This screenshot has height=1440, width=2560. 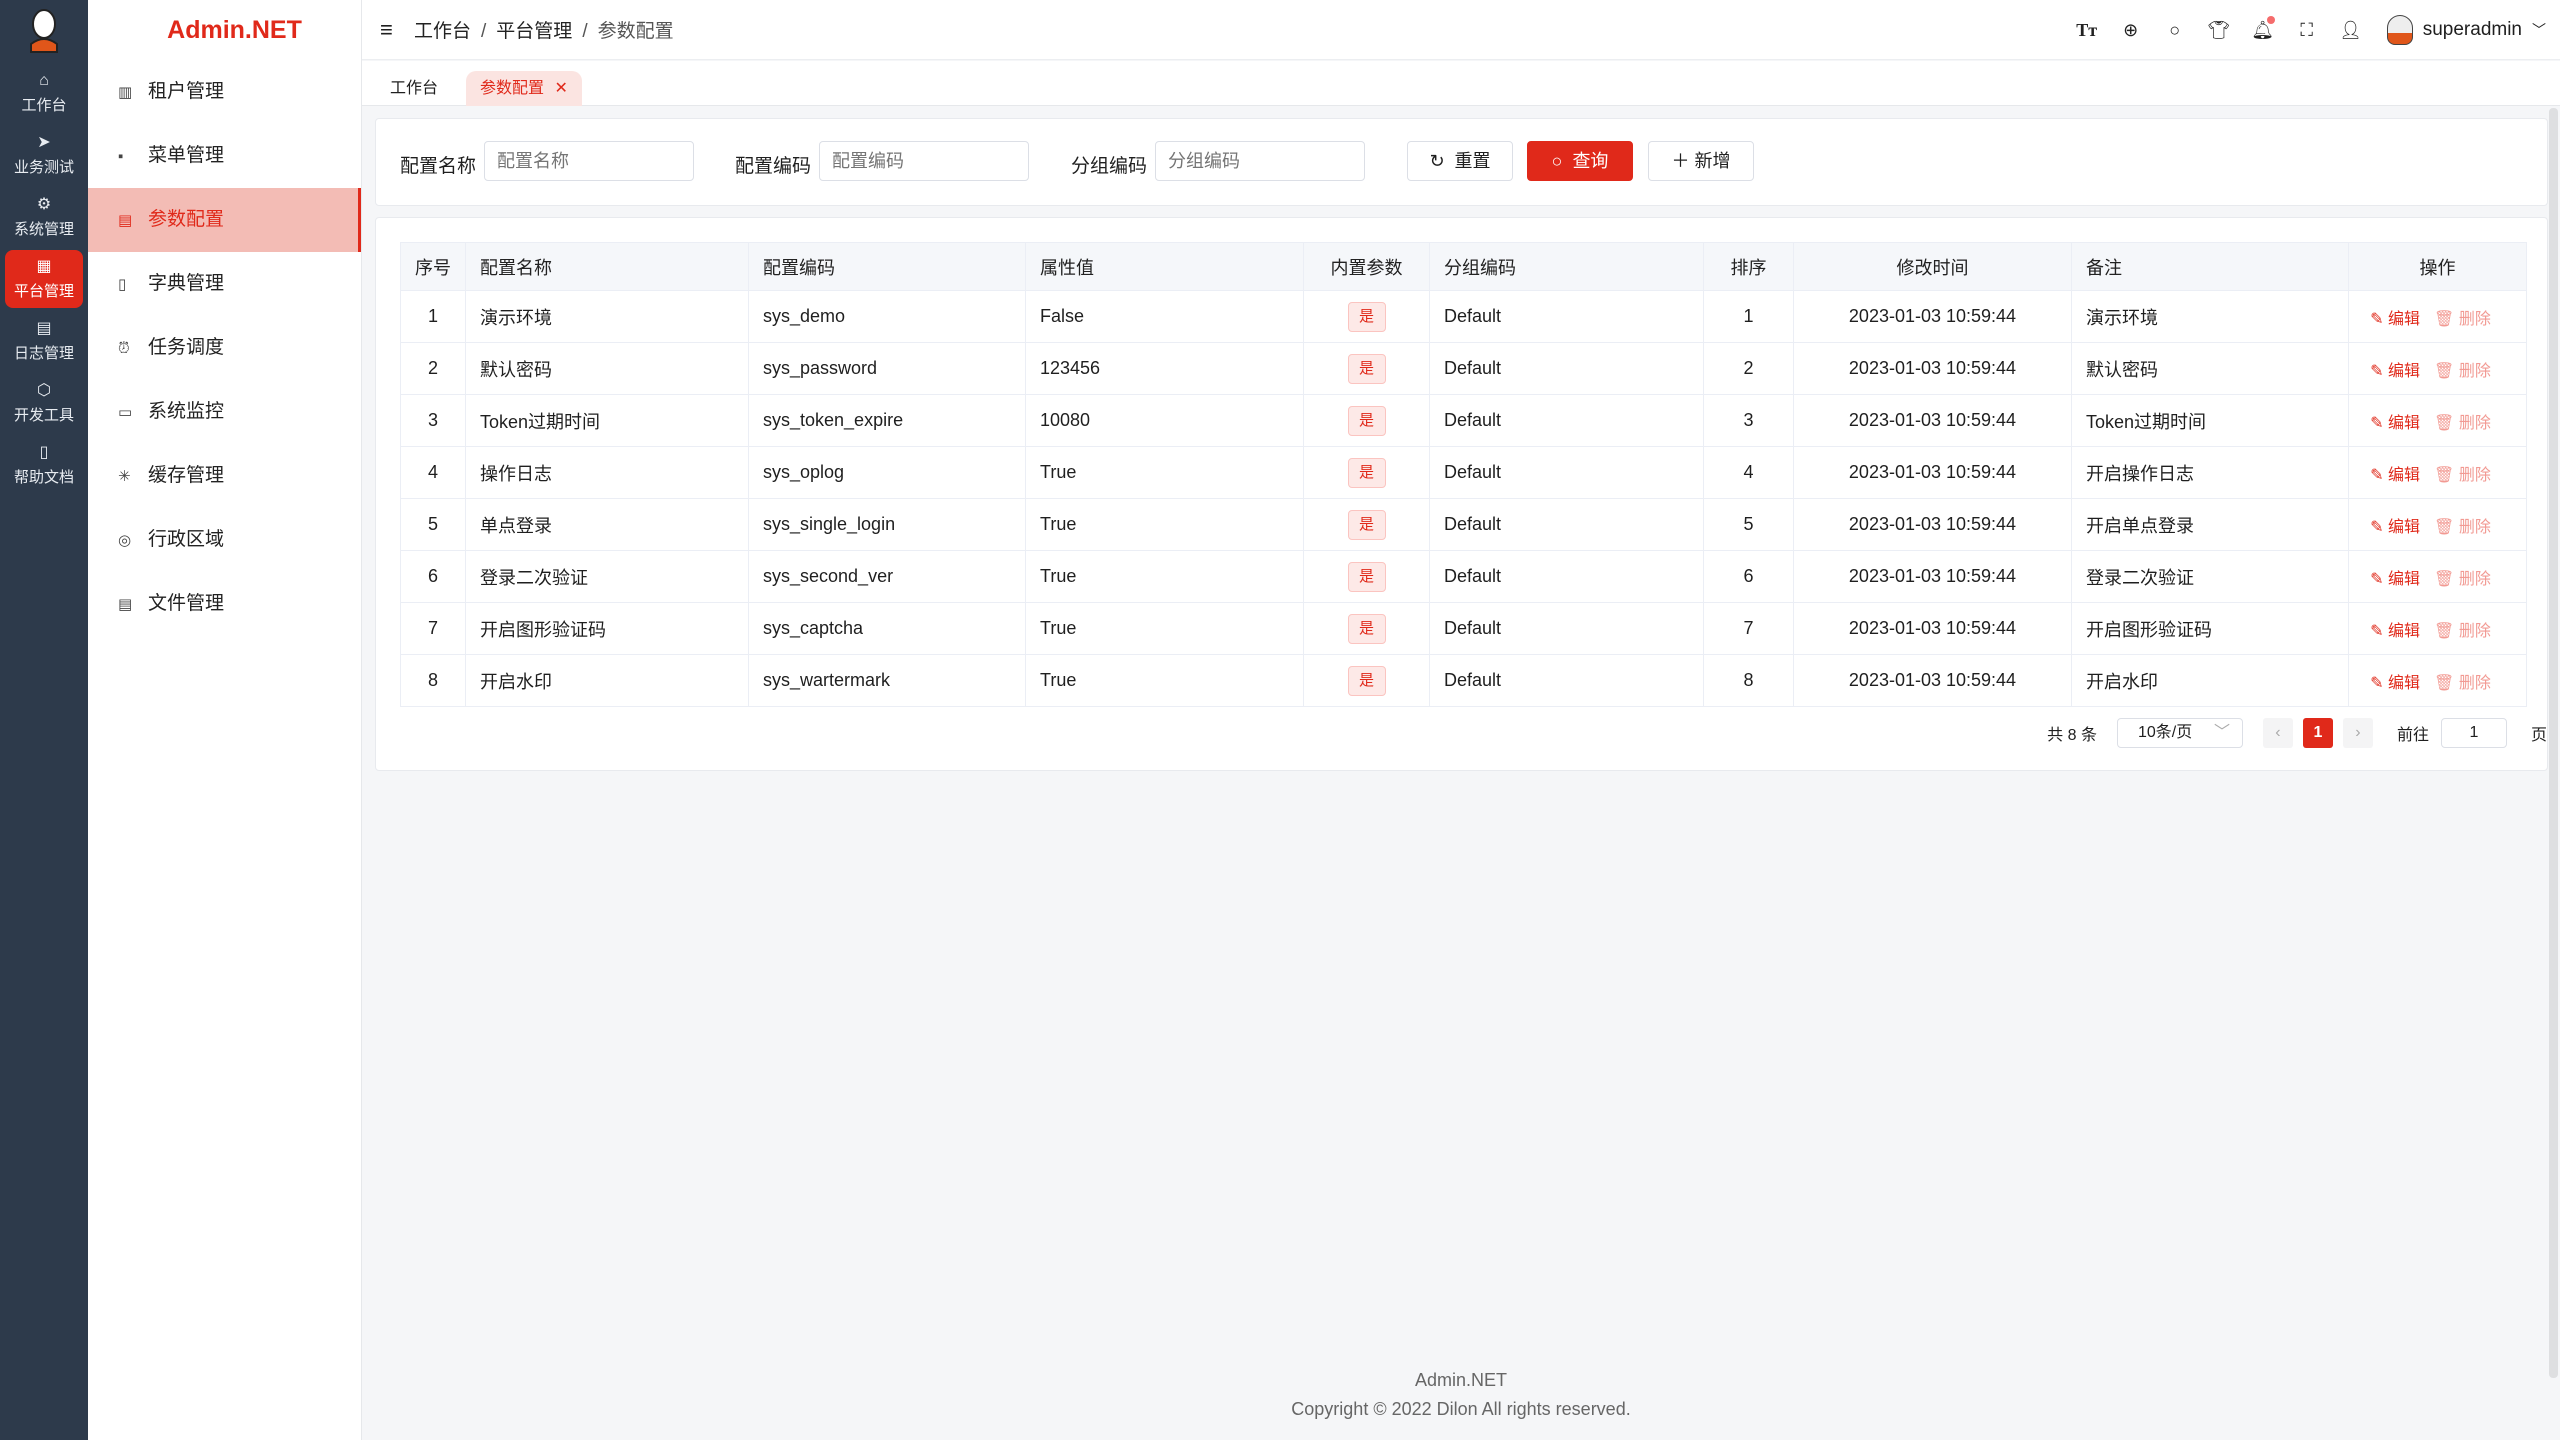 I want to click on tab-param-config: 参数配置 ✕, so click(x=524, y=88).